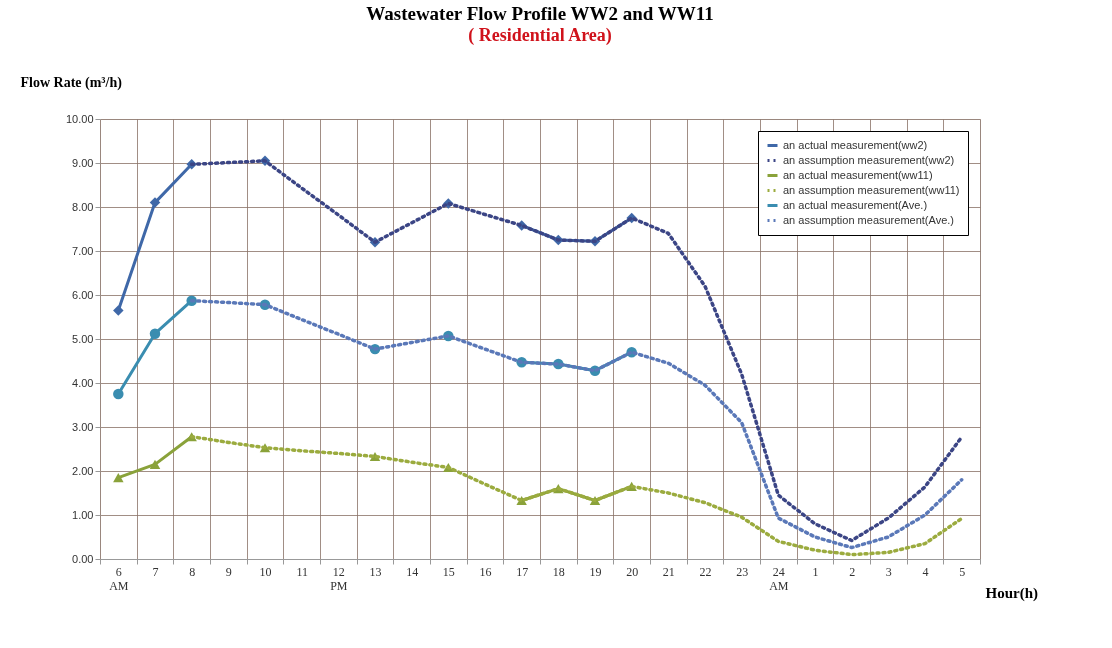 The width and height of the screenshot is (1112, 648). What do you see at coordinates (265, 571) in the screenshot?
I see `x-tick-label: 10` at bounding box center [265, 571].